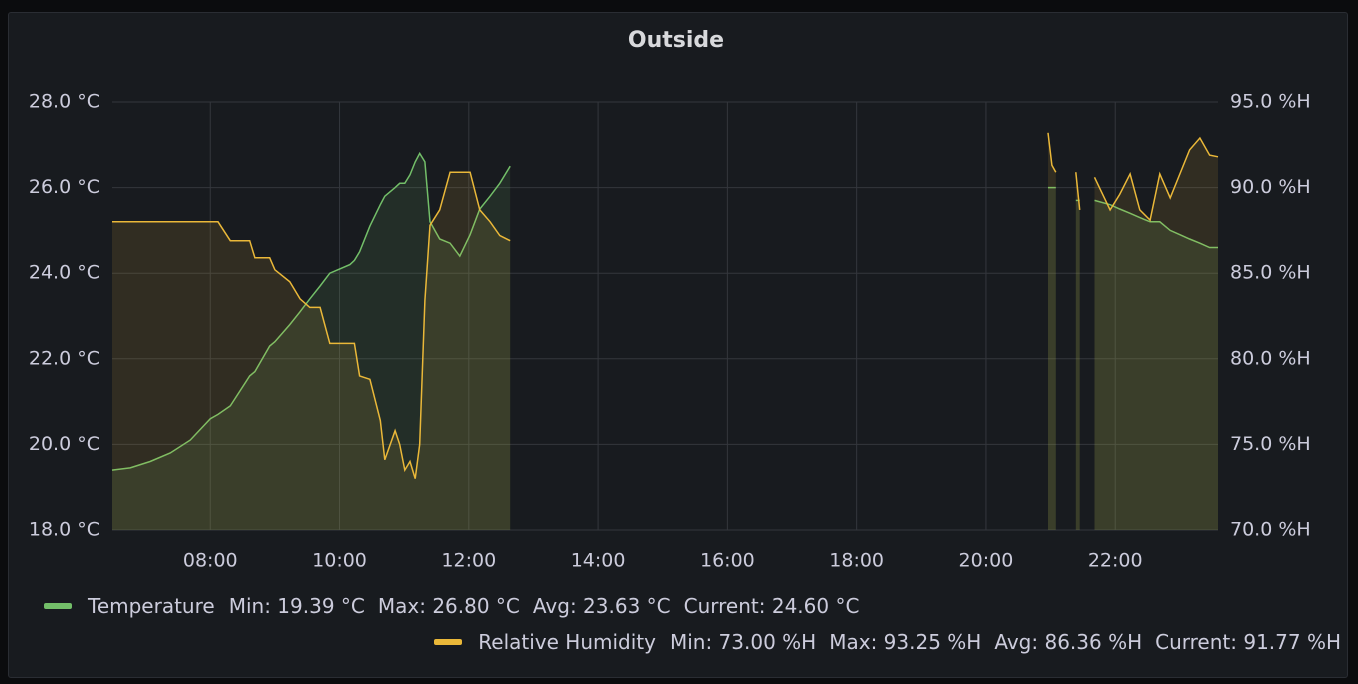 Image resolution: width=1358 pixels, height=684 pixels. I want to click on x-tick-label: 16:00, so click(727, 561).